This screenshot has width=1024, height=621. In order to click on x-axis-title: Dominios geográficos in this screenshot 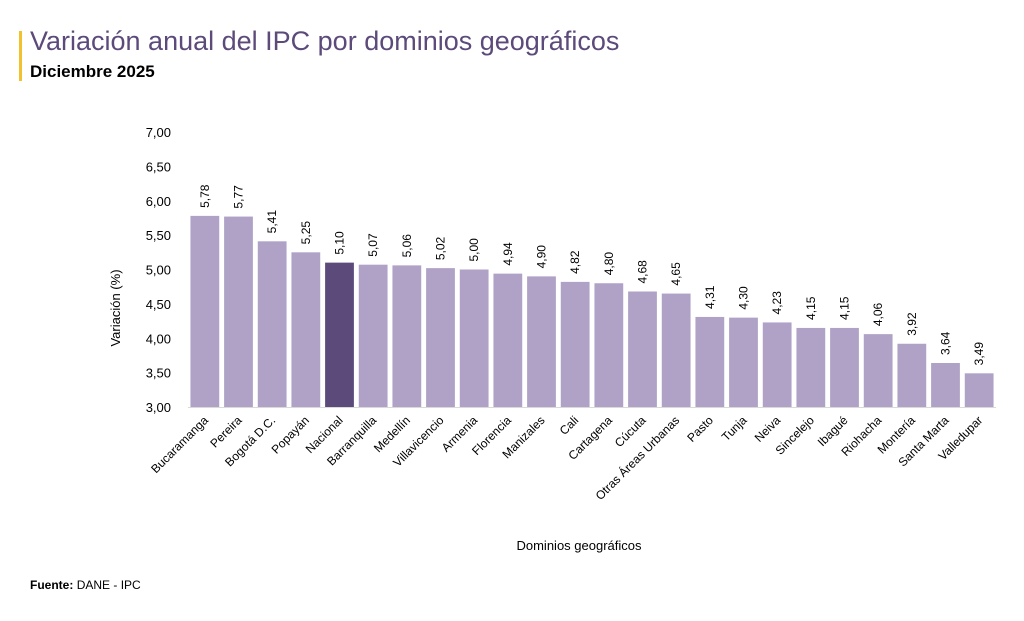, I will do `click(579, 545)`.